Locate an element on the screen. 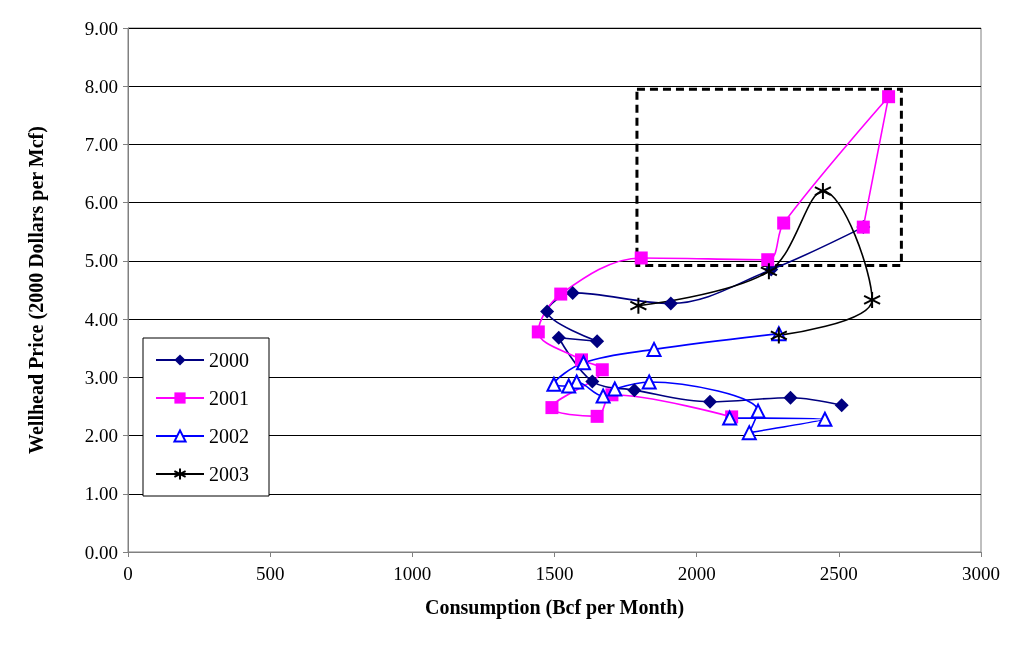  x-tick-label: 500 is located at coordinates (270, 573).